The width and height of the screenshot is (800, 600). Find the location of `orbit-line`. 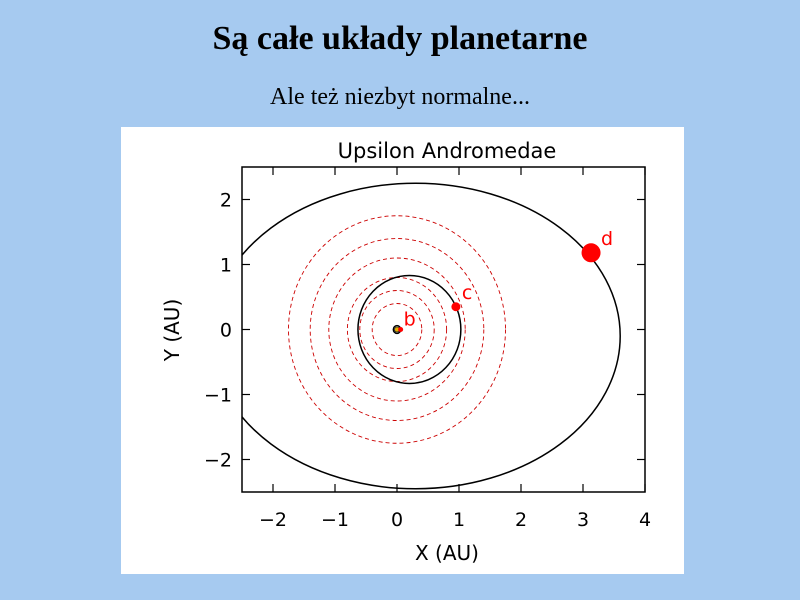

orbit-line is located at coordinates (409, 329).